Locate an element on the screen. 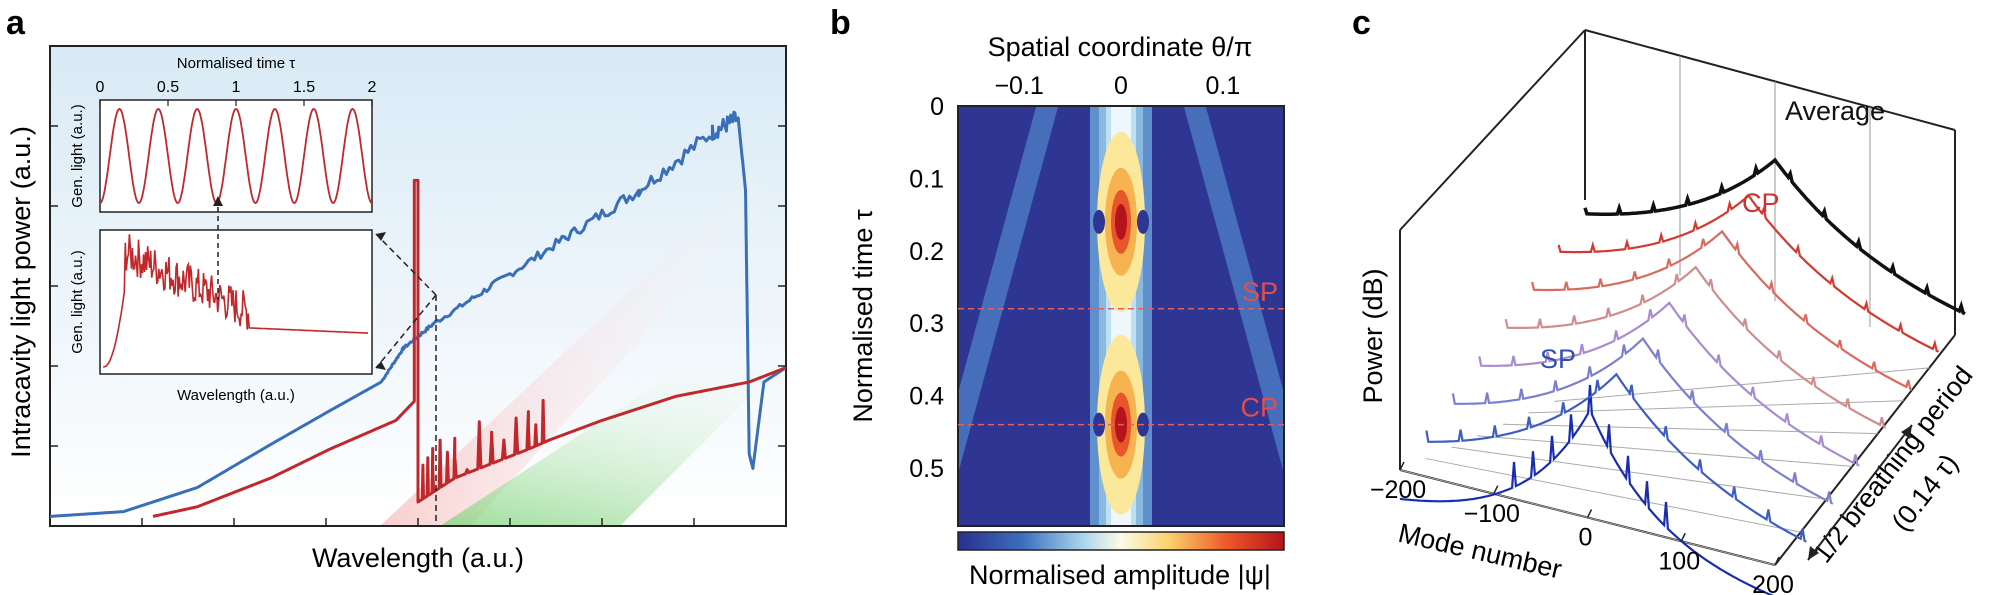  heatmap-annotations: SP CP is located at coordinates (1121, 351).